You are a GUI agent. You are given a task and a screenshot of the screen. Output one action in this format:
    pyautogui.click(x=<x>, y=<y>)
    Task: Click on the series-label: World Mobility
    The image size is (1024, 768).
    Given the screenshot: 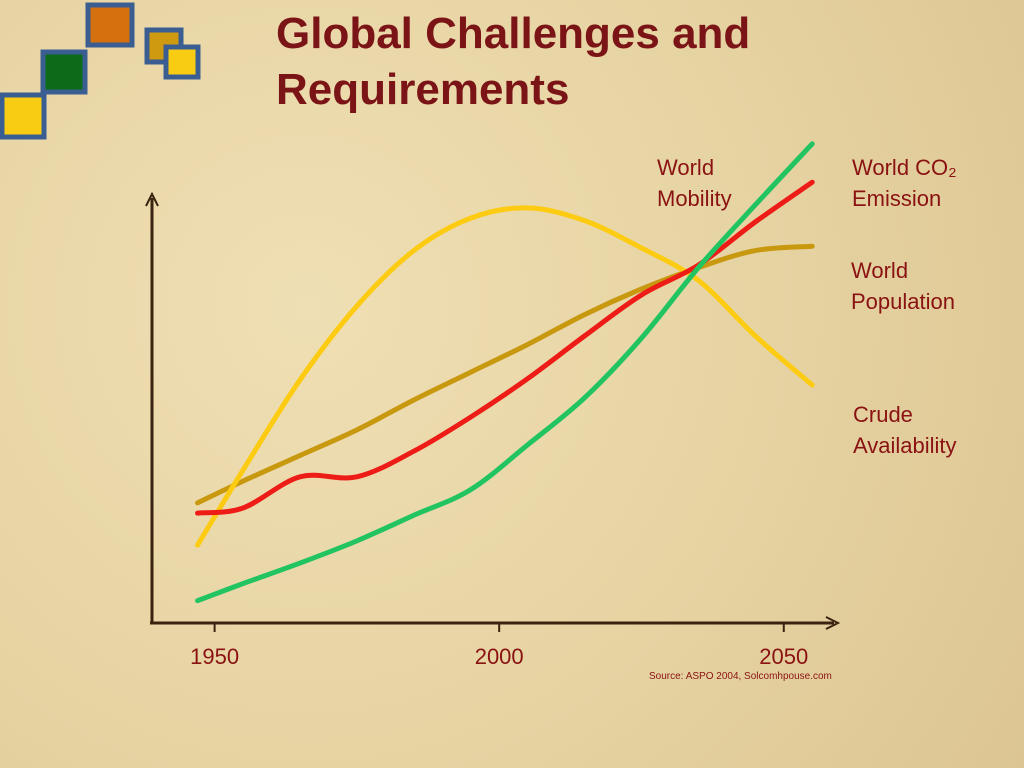 What is the action you would take?
    pyautogui.click(x=694, y=183)
    